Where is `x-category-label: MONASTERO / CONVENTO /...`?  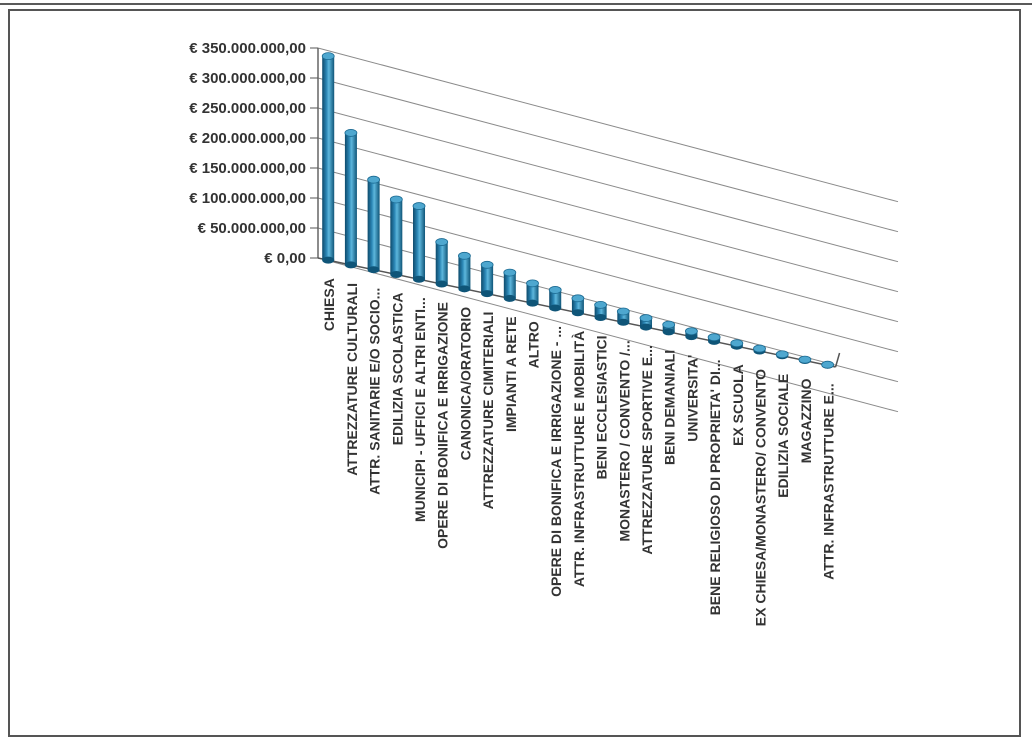
x-category-label: MONASTERO / CONVENTO /... is located at coordinates (624, 440).